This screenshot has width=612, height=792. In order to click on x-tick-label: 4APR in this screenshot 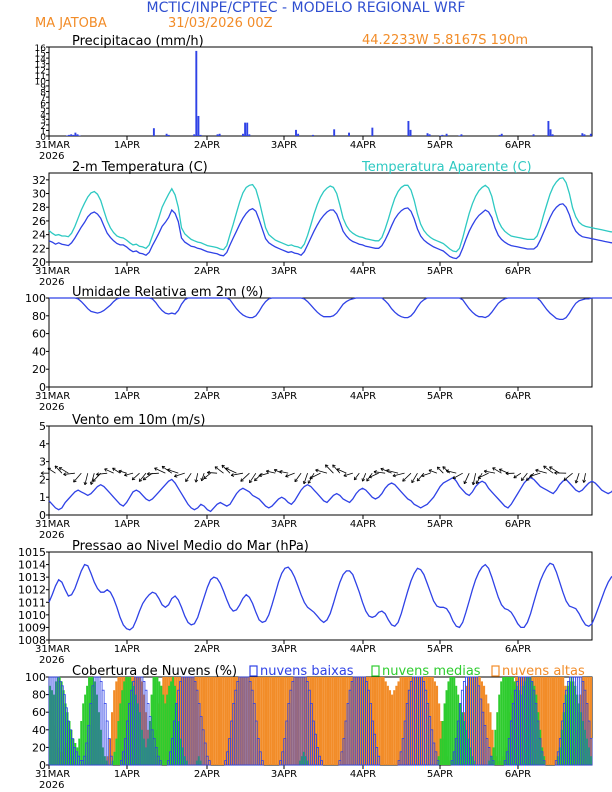, I will do `click(363, 145)`.